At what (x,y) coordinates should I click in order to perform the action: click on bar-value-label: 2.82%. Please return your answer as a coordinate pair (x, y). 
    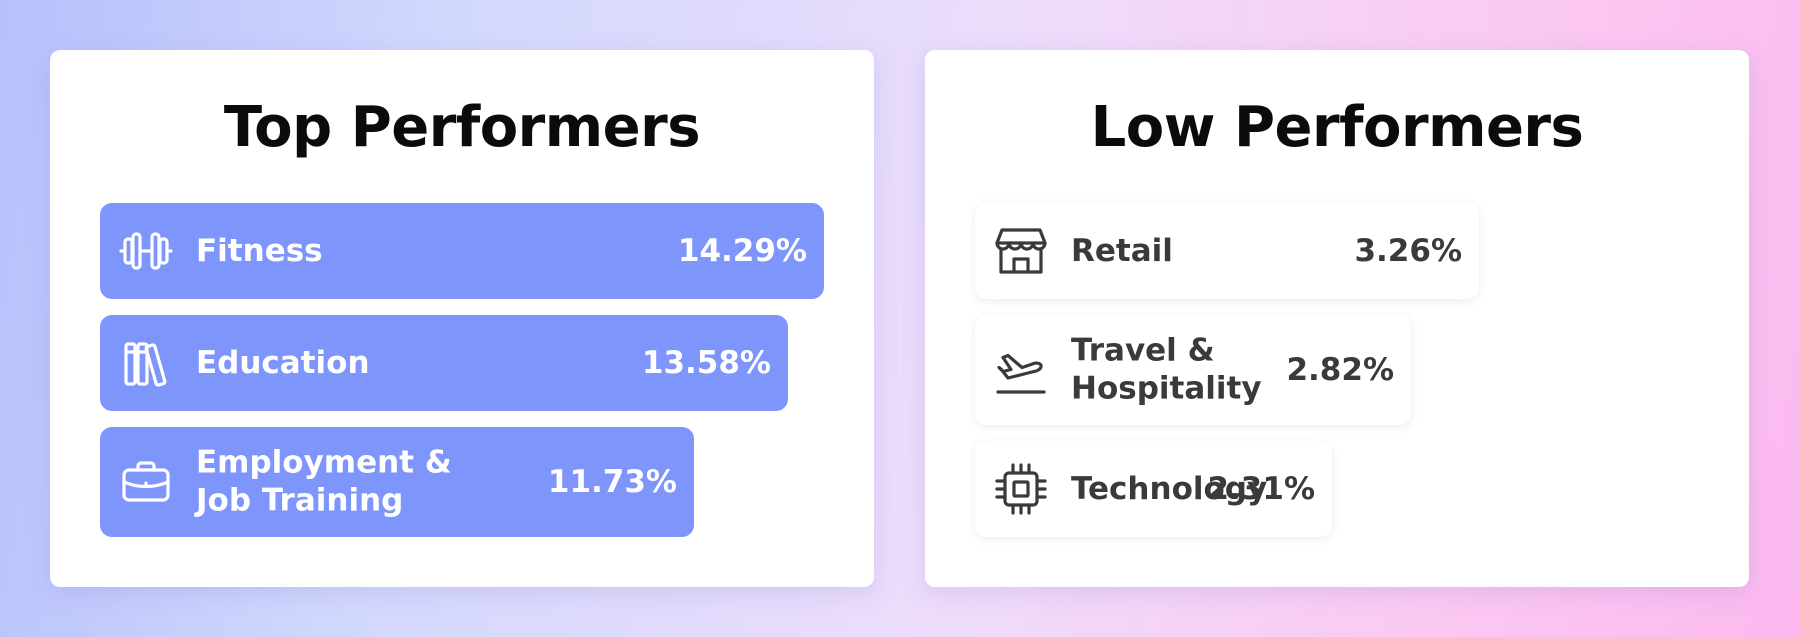
    Looking at the image, I should click on (1340, 370).